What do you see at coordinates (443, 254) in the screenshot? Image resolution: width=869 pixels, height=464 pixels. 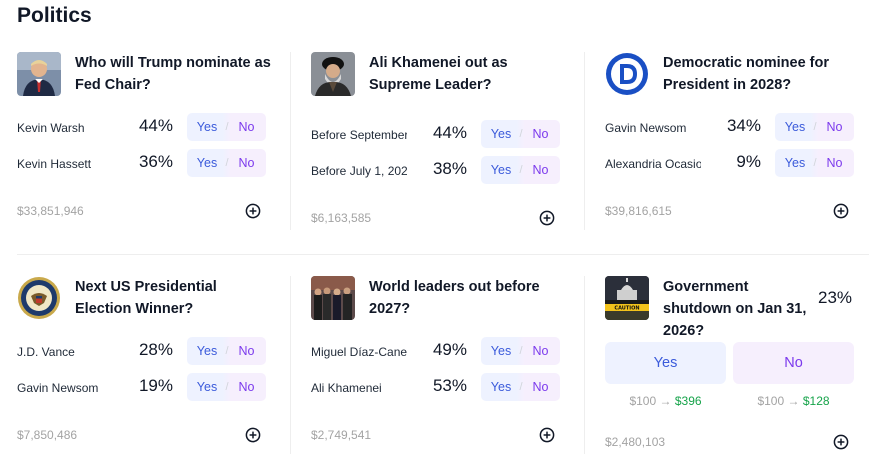 I see `row-divider` at bounding box center [443, 254].